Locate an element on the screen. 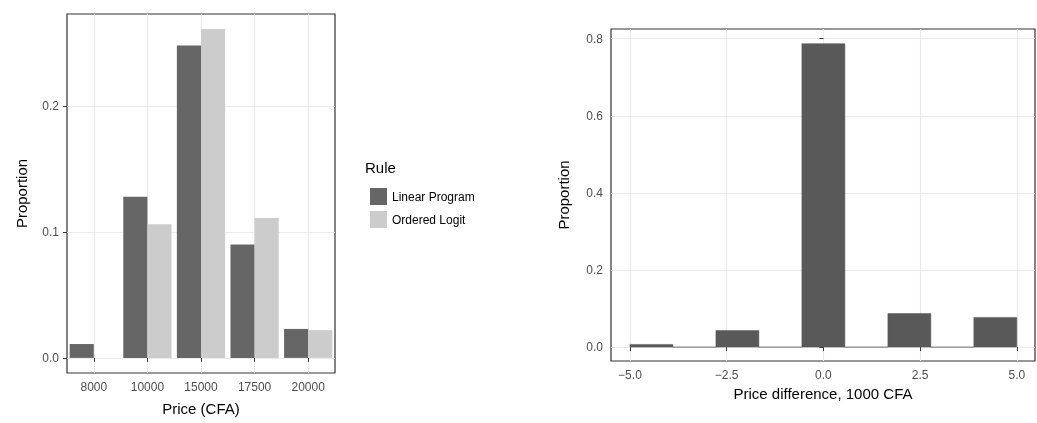  y-tick-label: 0.8 is located at coordinates (595, 38).